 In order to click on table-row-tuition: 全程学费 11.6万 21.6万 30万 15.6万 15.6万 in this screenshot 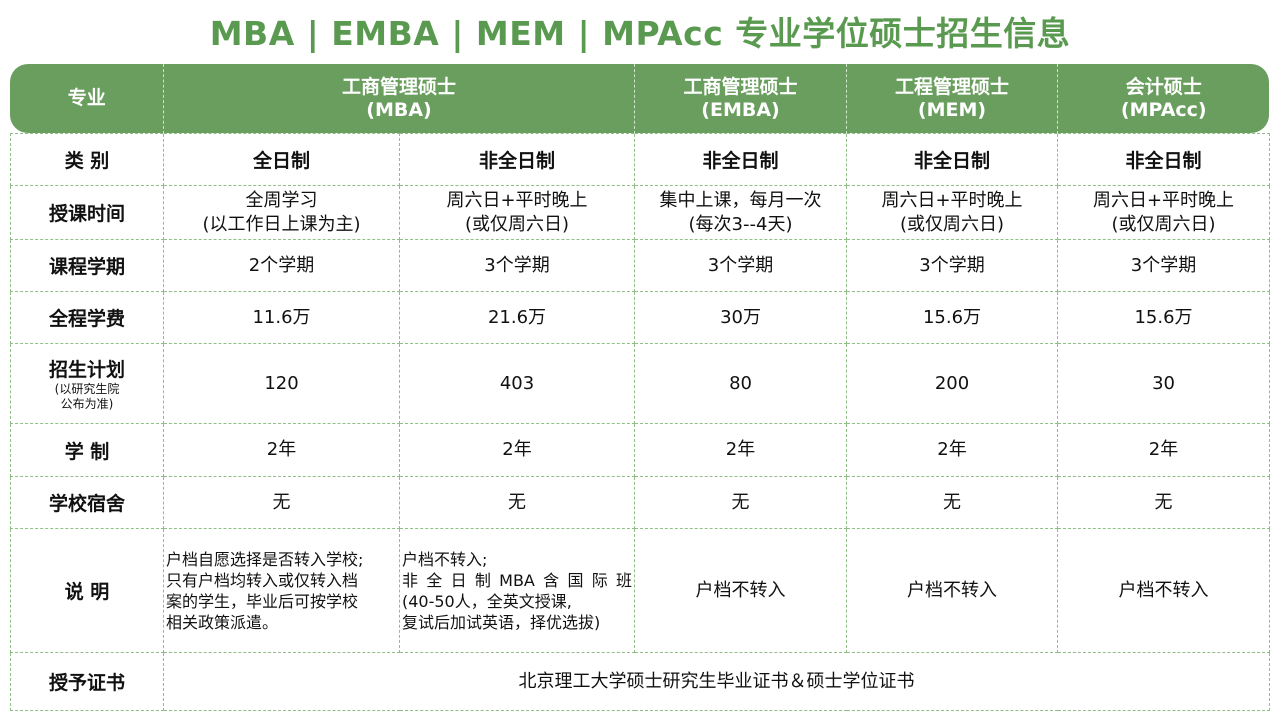, I will do `click(640, 317)`.